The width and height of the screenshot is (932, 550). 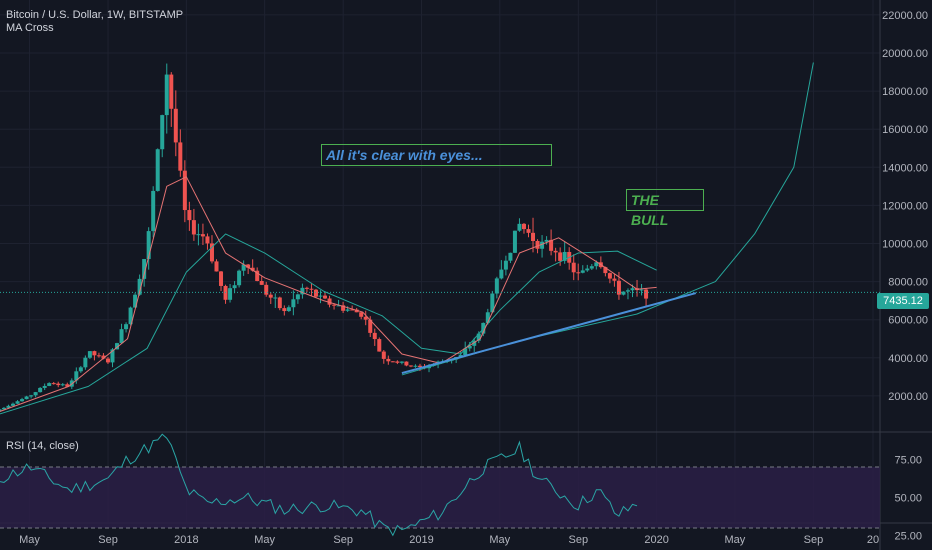 What do you see at coordinates (905, 245) in the screenshot?
I see `price-tick-label: 10000.00` at bounding box center [905, 245].